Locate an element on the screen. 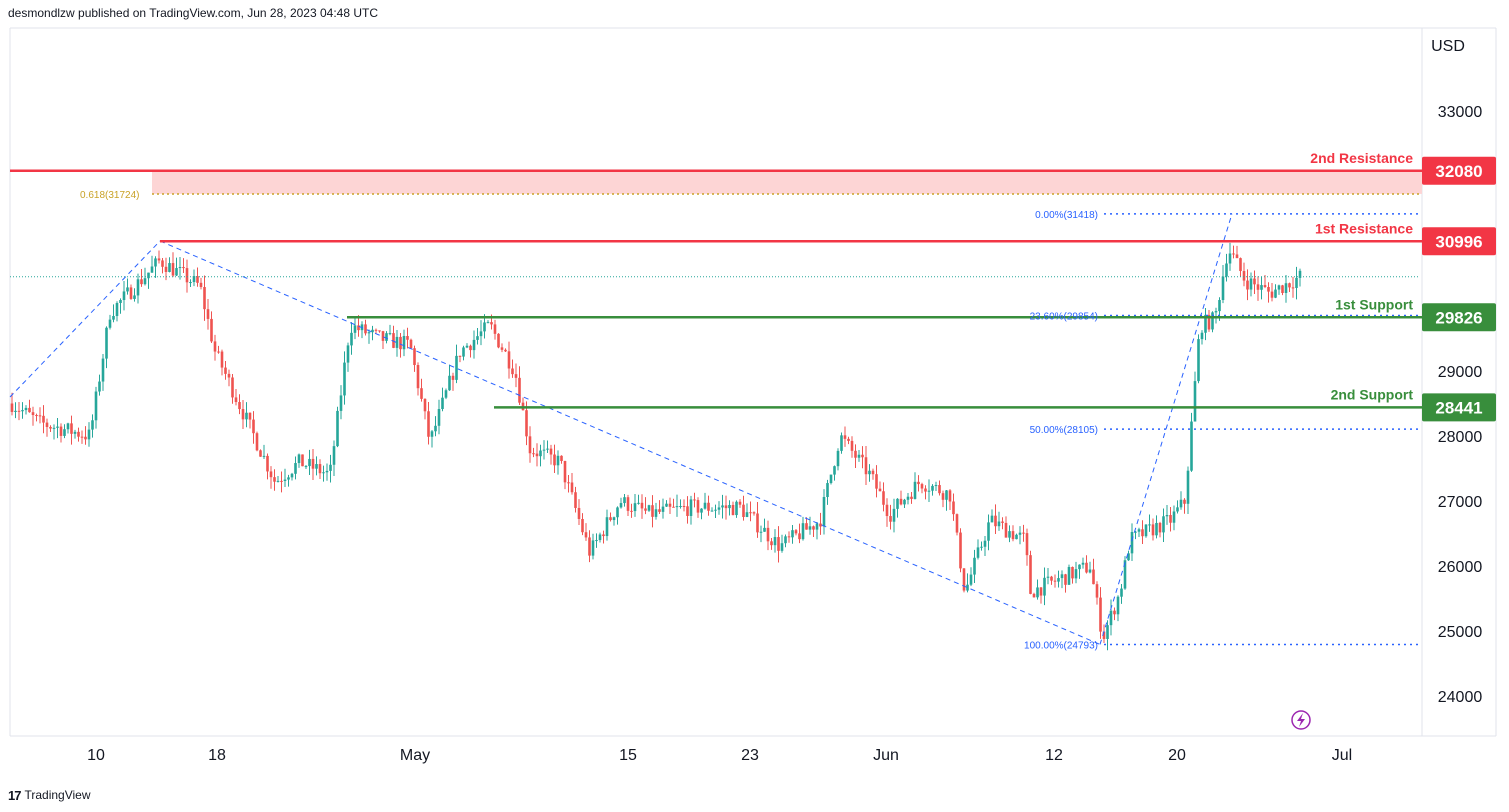 The height and width of the screenshot is (812, 1509). fib-level-label: 100.00%(24793) is located at coordinates (1061, 645).